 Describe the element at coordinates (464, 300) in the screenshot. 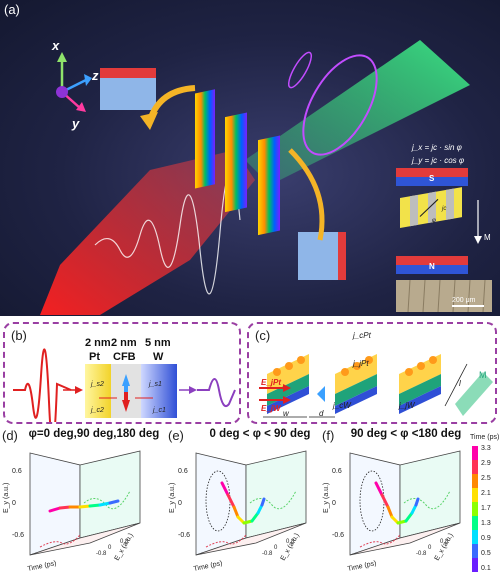

I see `scale-bar-label: 200 μm` at that location.